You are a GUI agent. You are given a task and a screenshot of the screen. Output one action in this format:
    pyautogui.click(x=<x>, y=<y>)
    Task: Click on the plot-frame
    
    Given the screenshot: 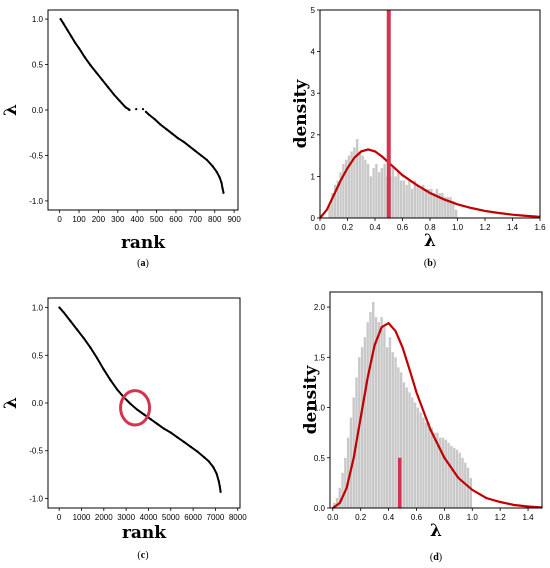 What is the action you would take?
    pyautogui.click(x=436, y=400)
    